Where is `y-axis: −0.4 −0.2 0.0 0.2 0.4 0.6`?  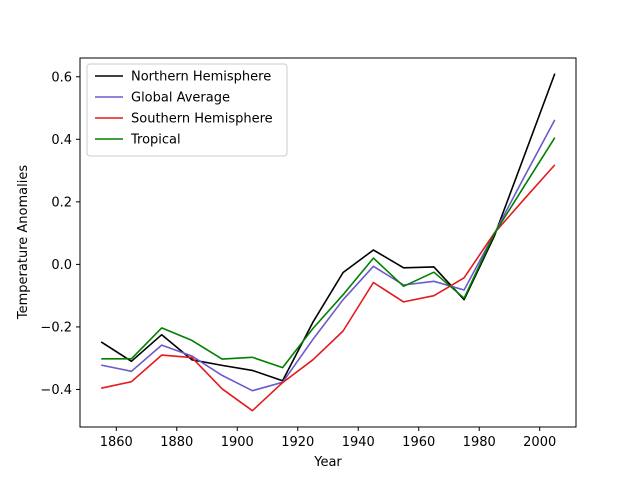
y-axis: −0.4 −0.2 0.0 0.2 0.4 0.6 is located at coordinates (60, 234).